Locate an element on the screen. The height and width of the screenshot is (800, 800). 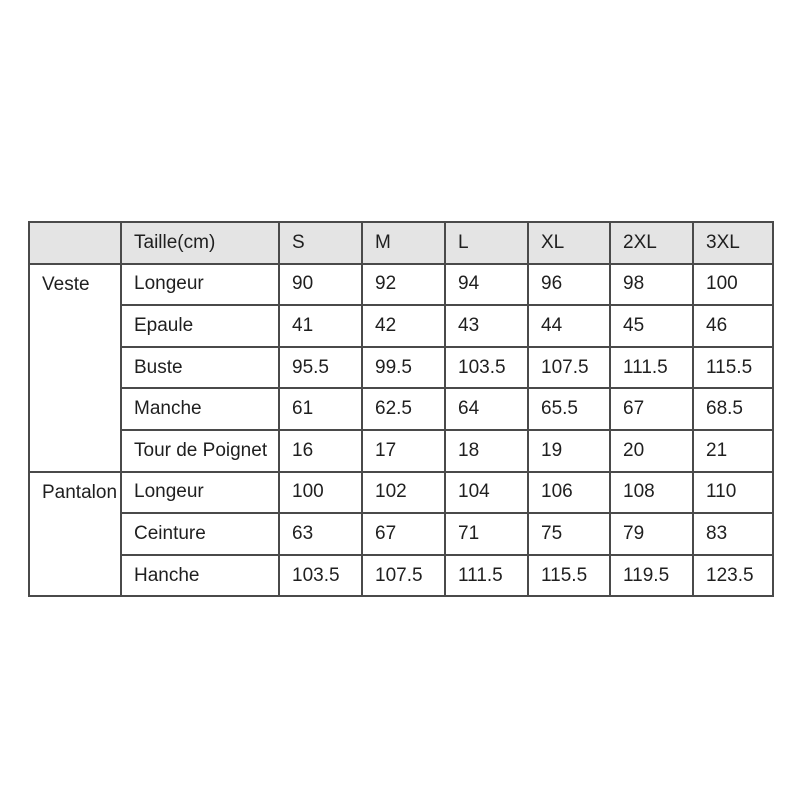
table-row: Hanche 103.5 107.5 111.5 115.5 119.5 123.5 is located at coordinates (401, 575).